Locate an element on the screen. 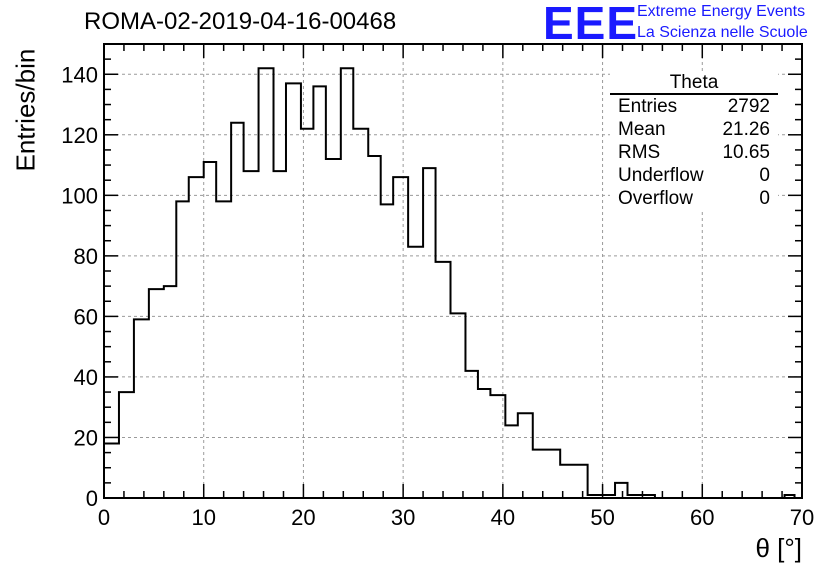 The width and height of the screenshot is (836, 572). chart-title: ROMA-02-2019-04-16-00468 is located at coordinates (240, 21).